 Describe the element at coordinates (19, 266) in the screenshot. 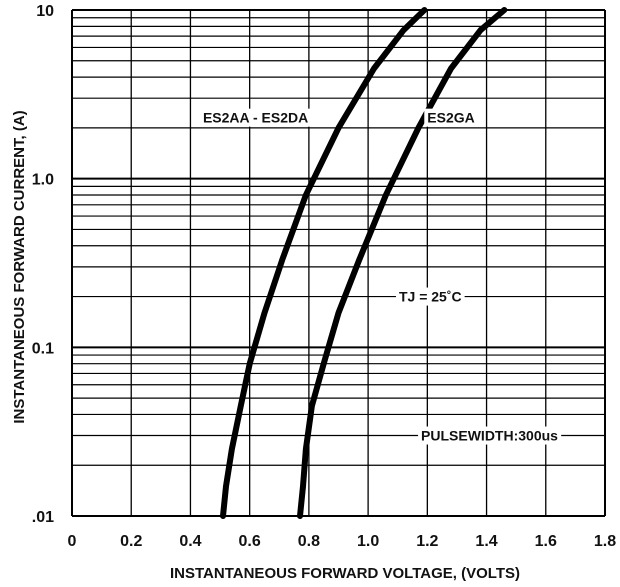

I see `y-axis-label: INSTANTANEOUS FORWARD CURRENT, (A)` at that location.